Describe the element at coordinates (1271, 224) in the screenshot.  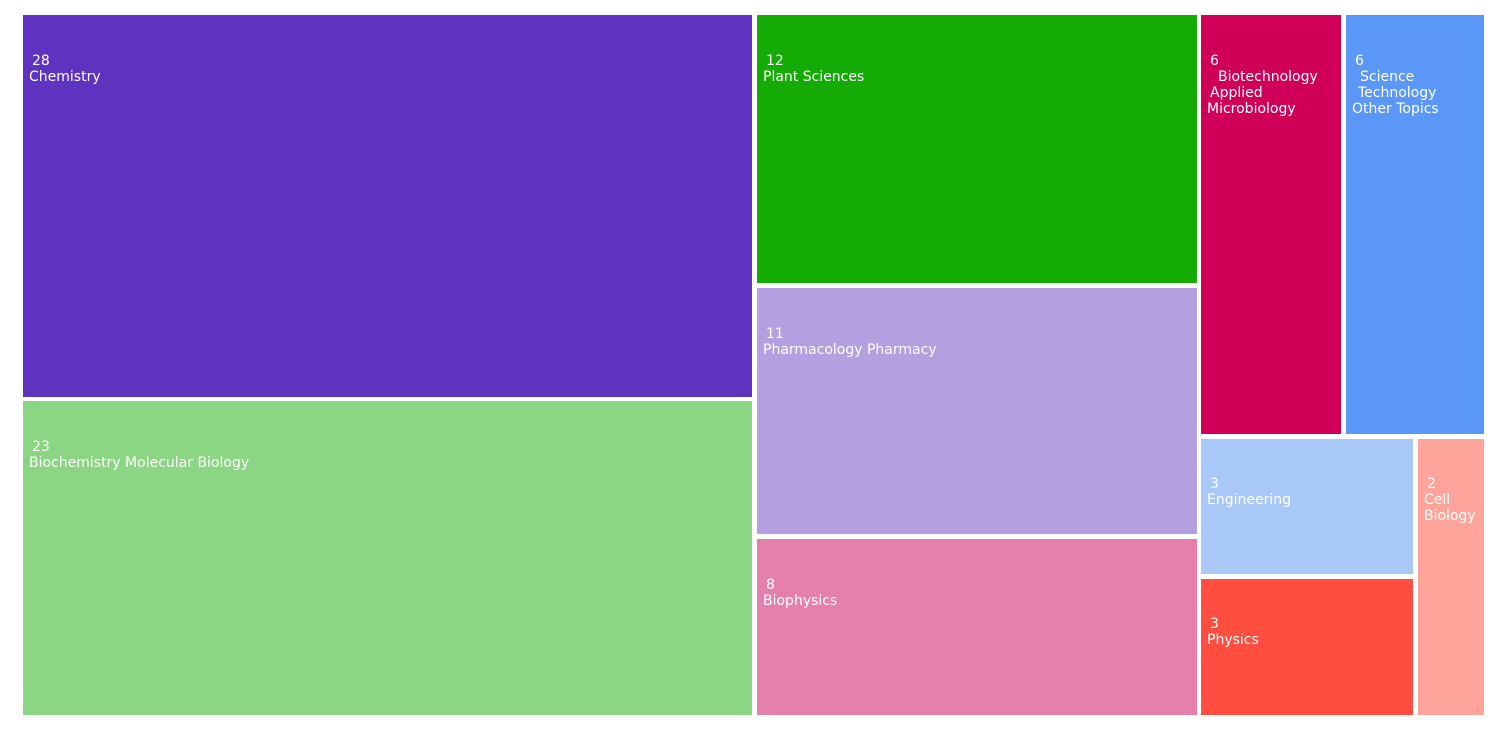
I see `treemap-tile-biotechnology: 6 Biotechnology Applied Microbiology` at that location.